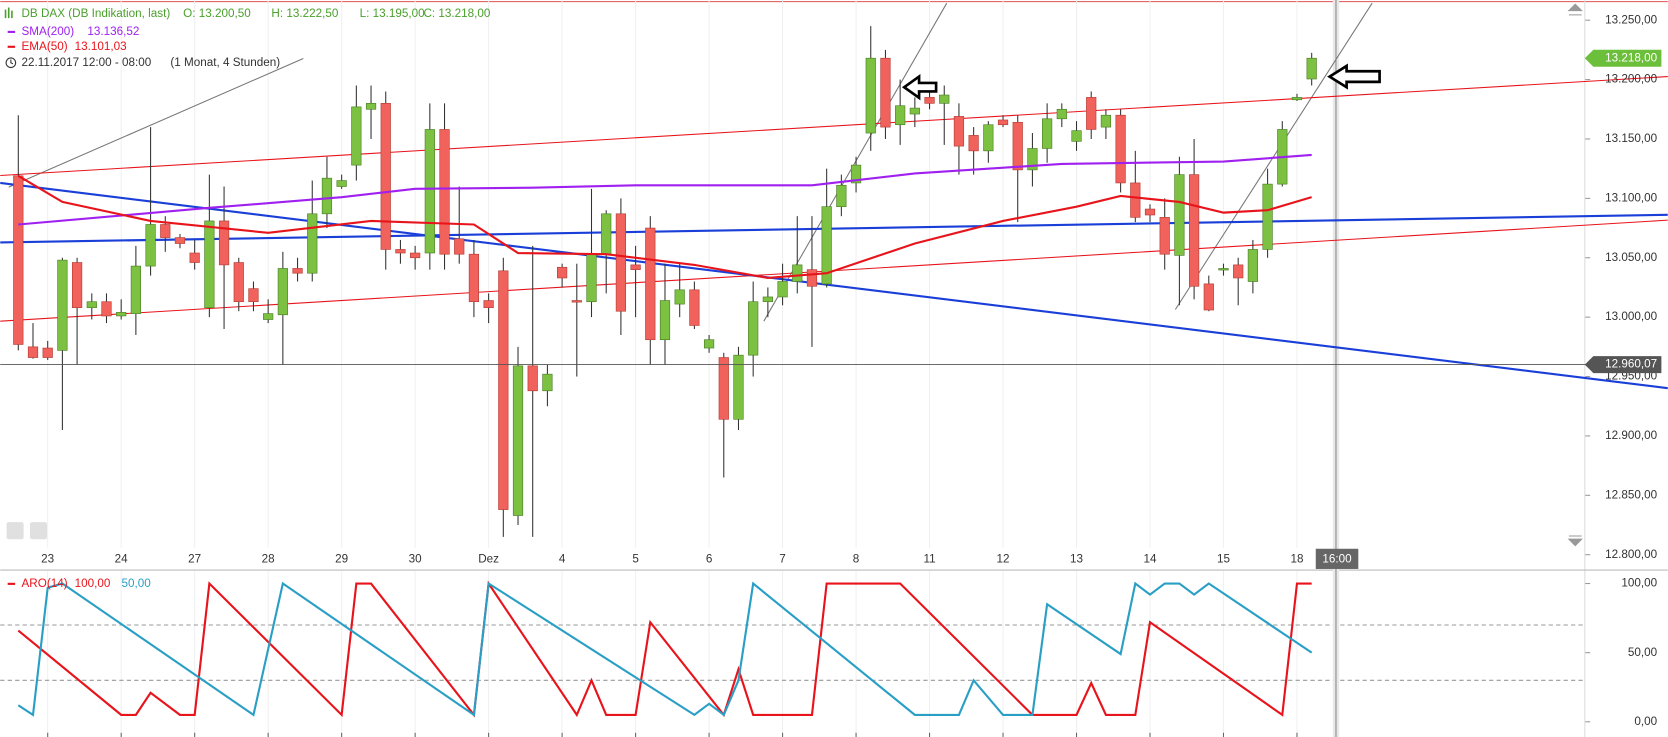 The image size is (1668, 737). Describe the element at coordinates (1149, 558) in the screenshot. I see `x-tick-label: 14` at that location.